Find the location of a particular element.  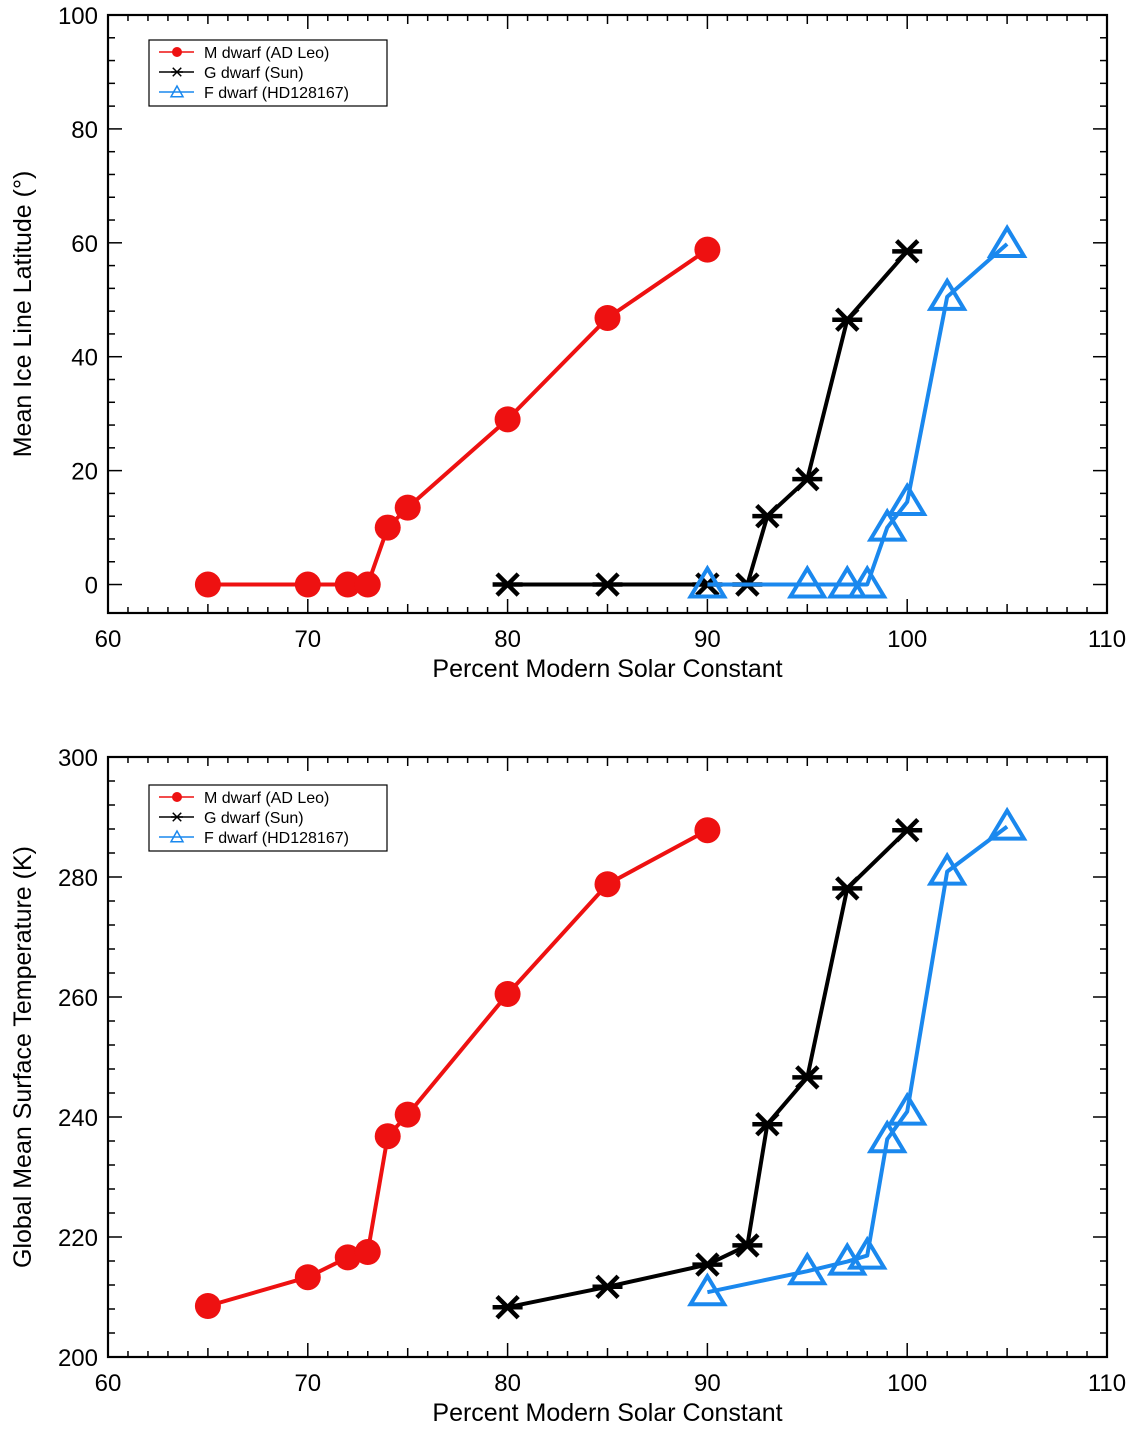

y-tick-label: 200 is located at coordinates (78, 1358).